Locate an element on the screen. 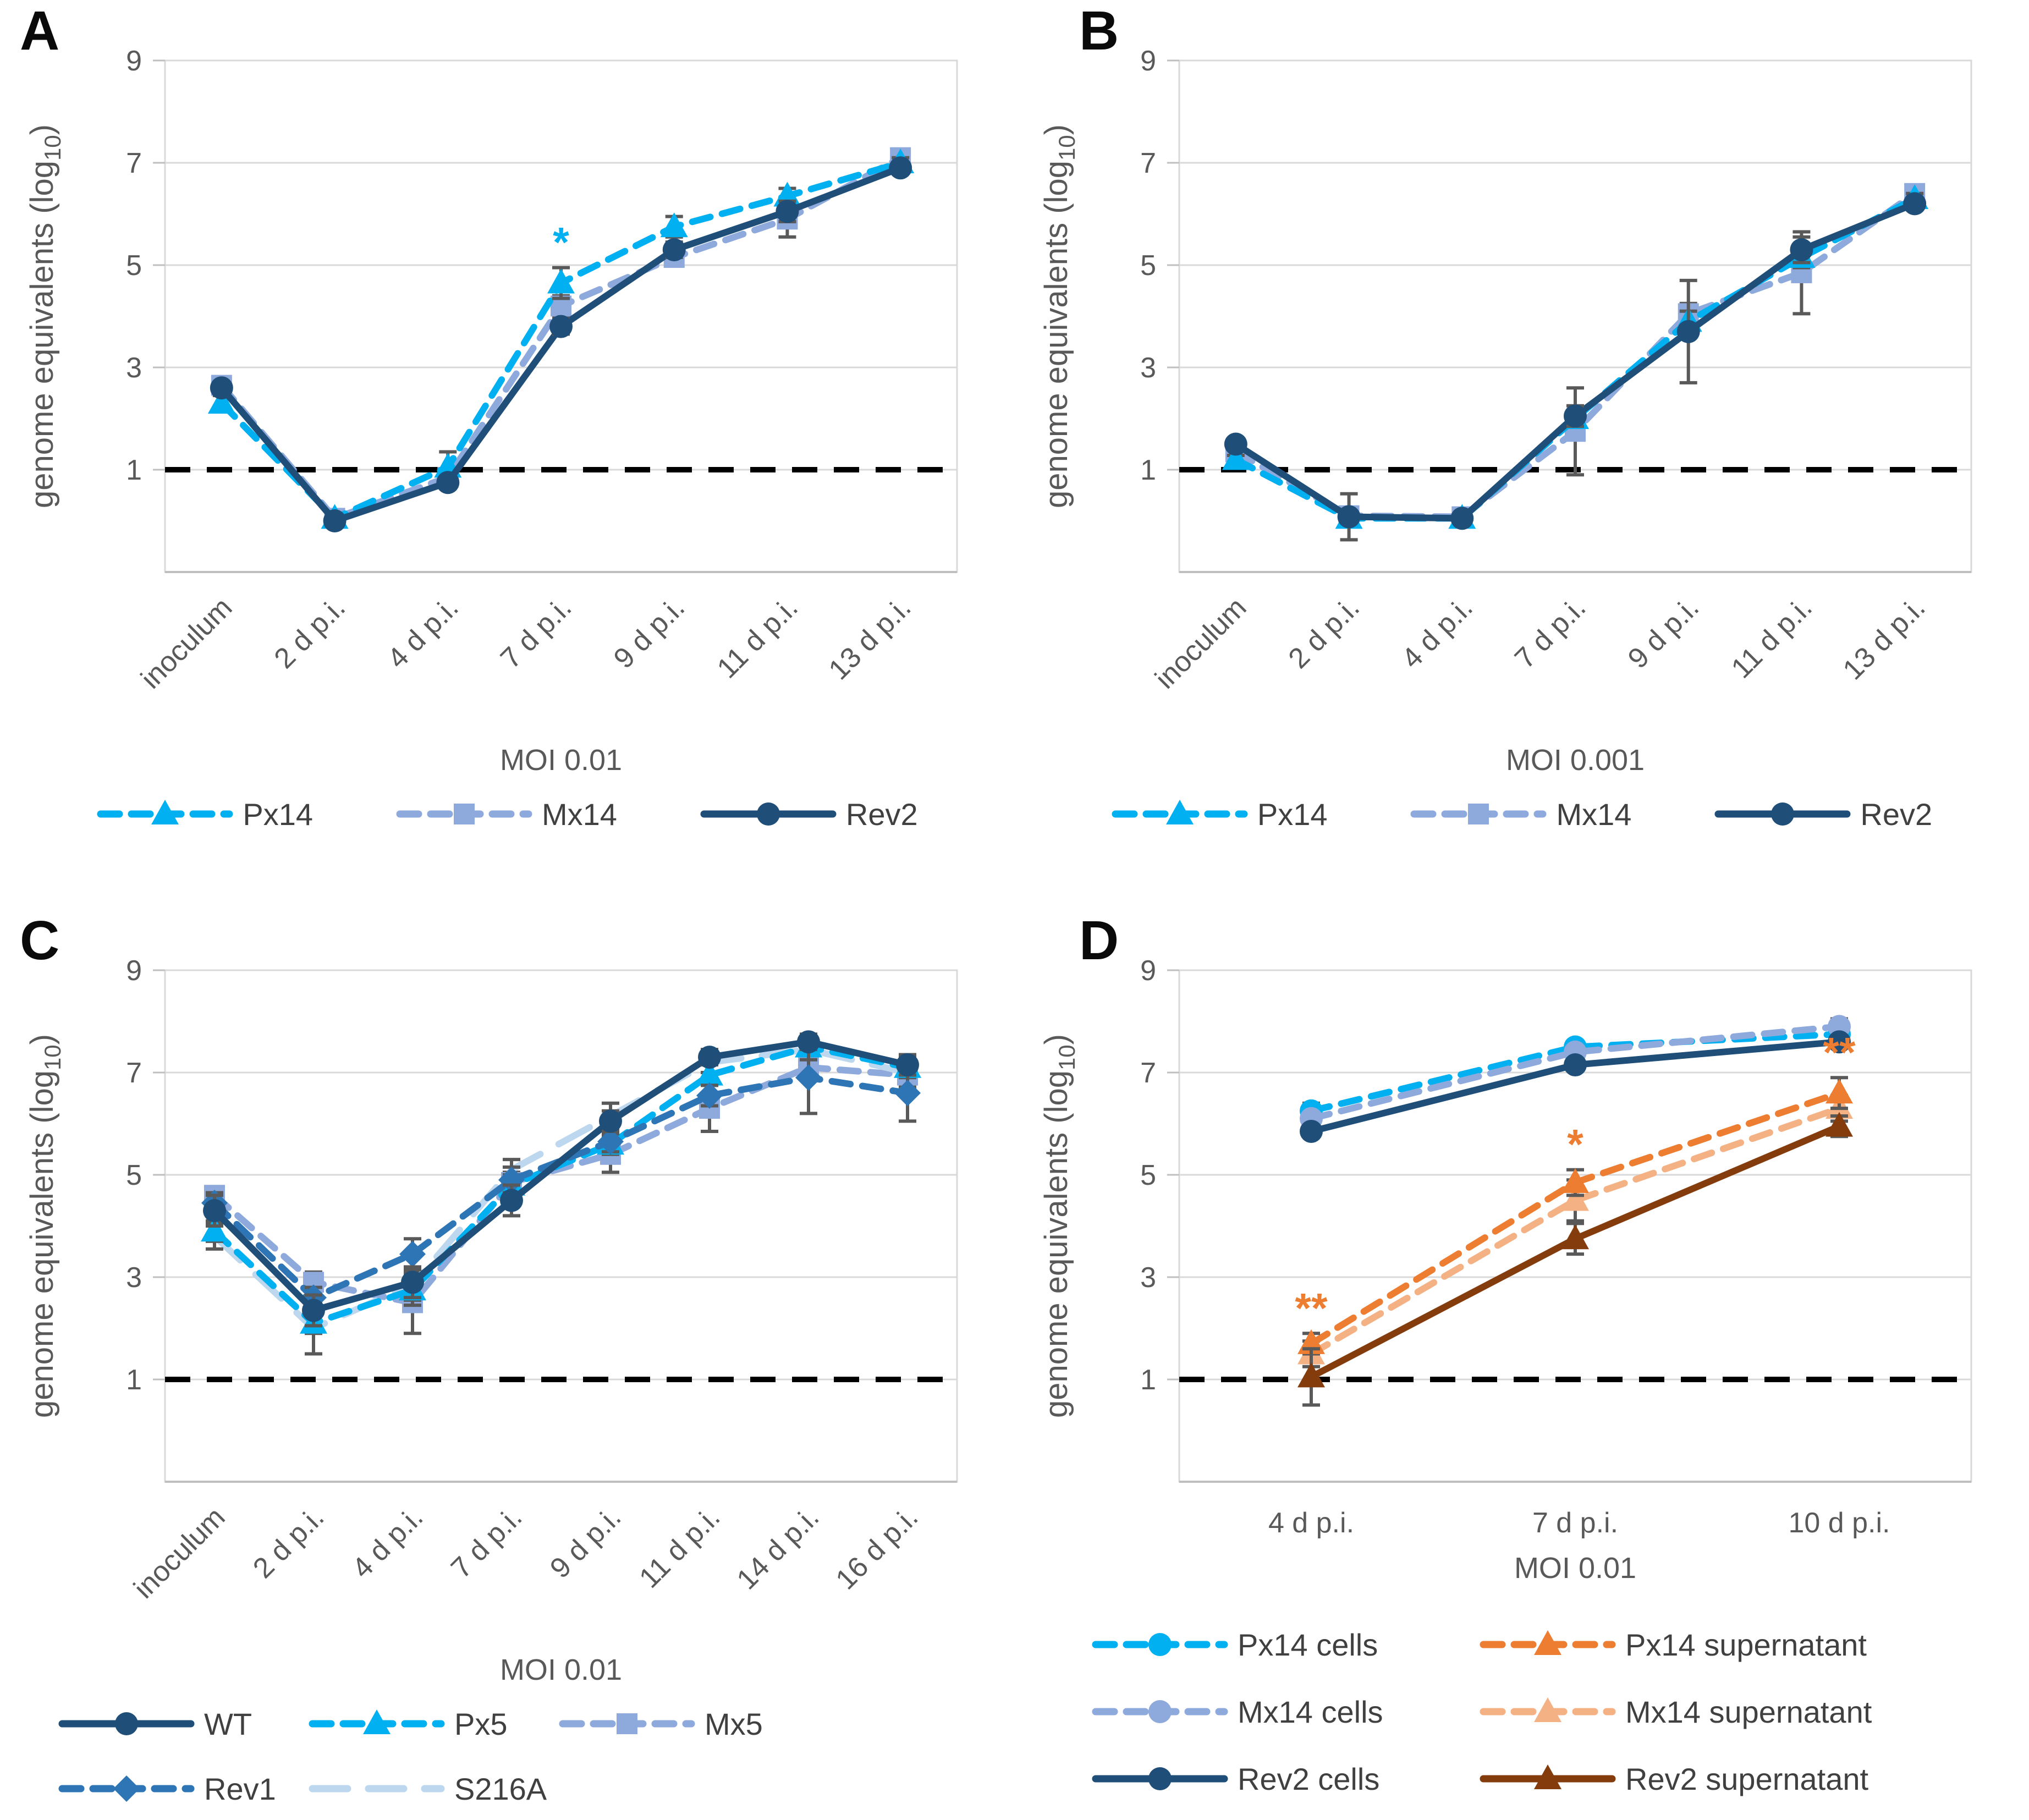  legend-item-px14-cells: Px14 cells is located at coordinates (1285, 1645).